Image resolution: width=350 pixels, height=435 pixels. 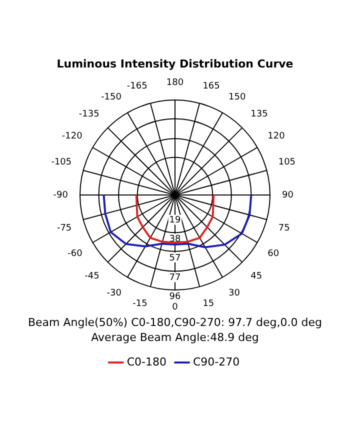 I want to click on legend-label: C90-270, so click(x=216, y=361).